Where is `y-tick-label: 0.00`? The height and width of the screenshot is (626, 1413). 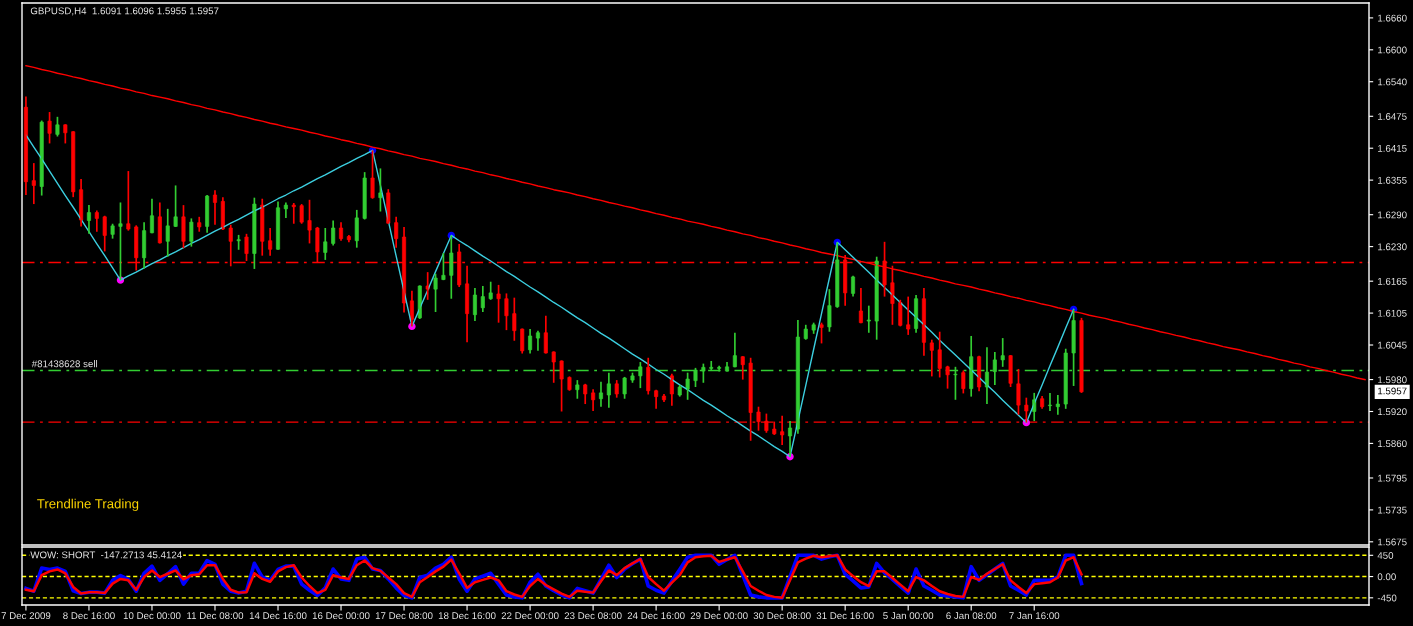 y-tick-label: 0.00 is located at coordinates (1386, 577).